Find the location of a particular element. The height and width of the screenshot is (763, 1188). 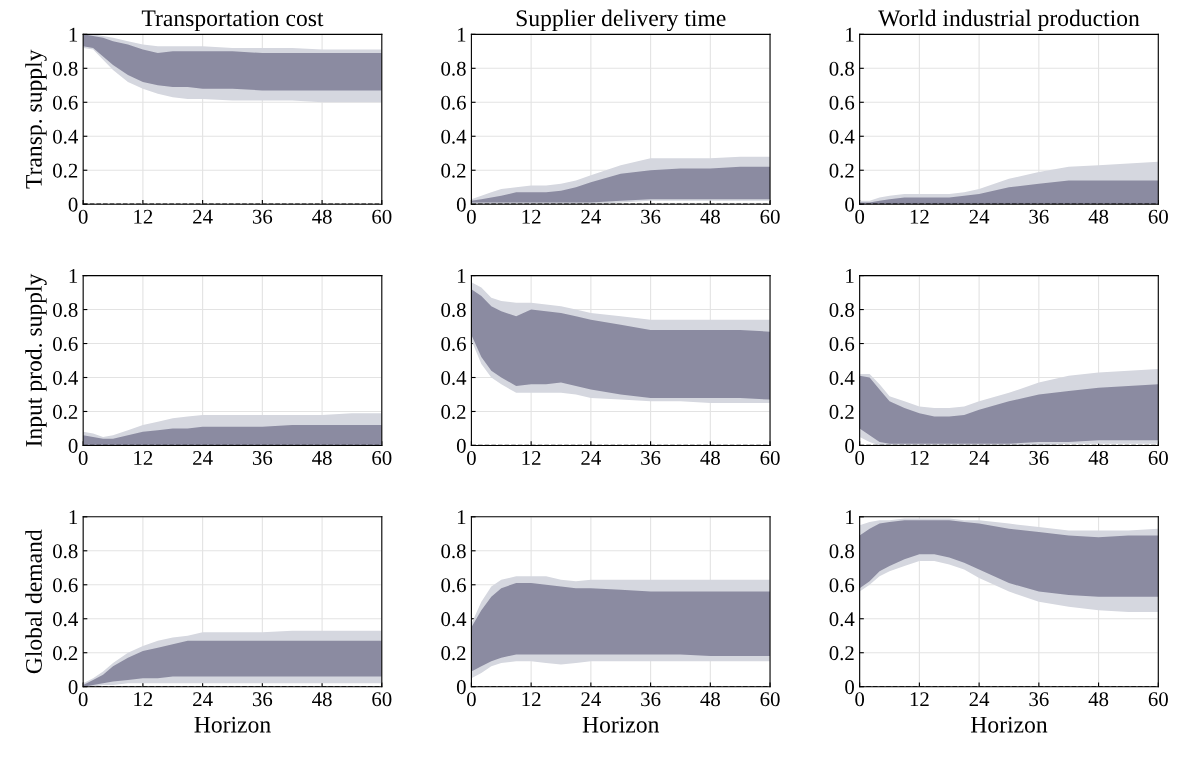

y-axis-title: Global demand is located at coordinates (33, 601).